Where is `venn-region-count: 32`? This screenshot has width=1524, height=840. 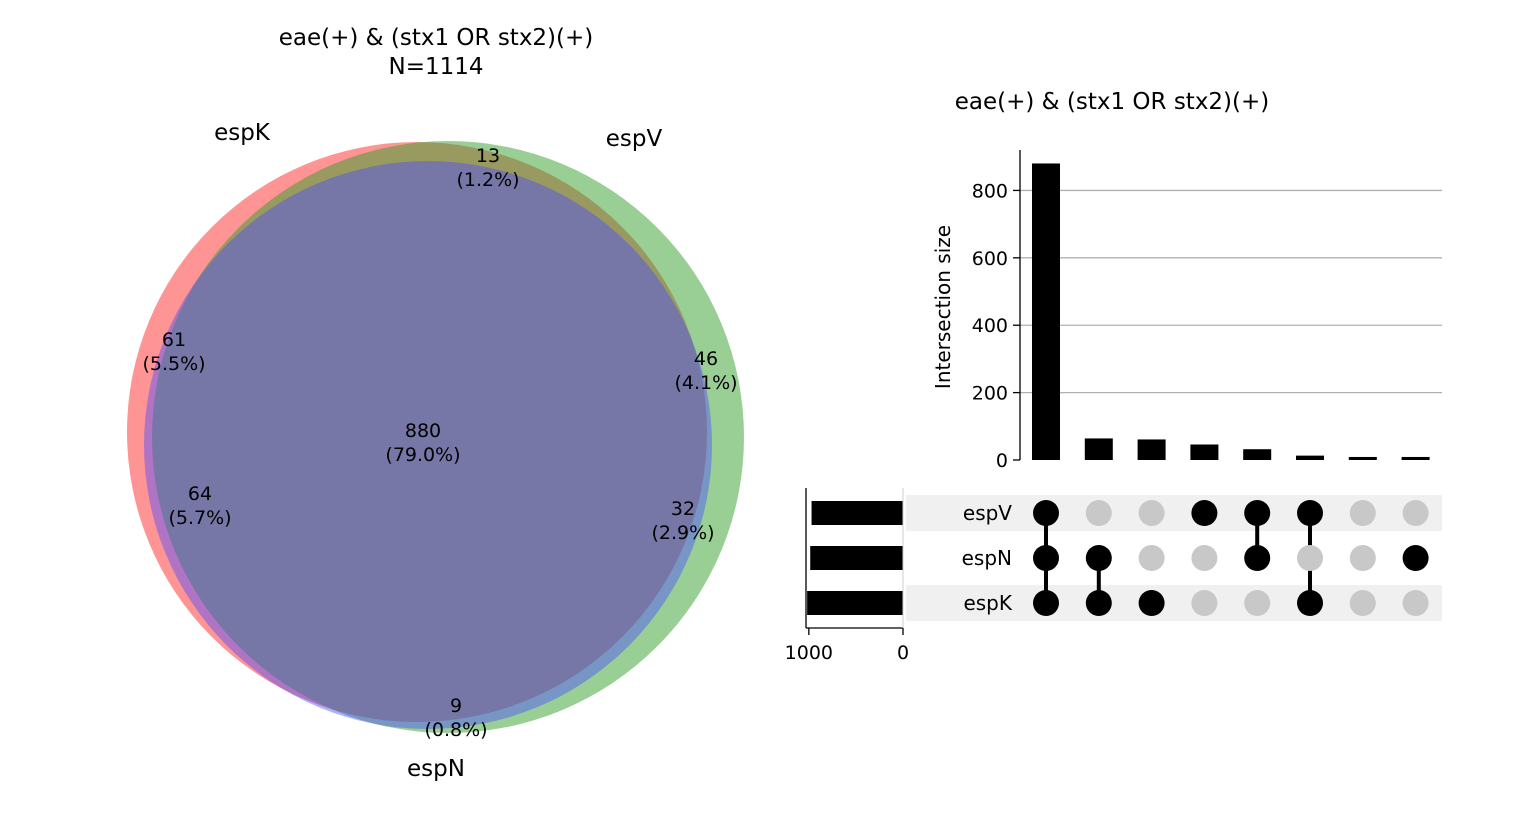
venn-region-count: 32 is located at coordinates (683, 509).